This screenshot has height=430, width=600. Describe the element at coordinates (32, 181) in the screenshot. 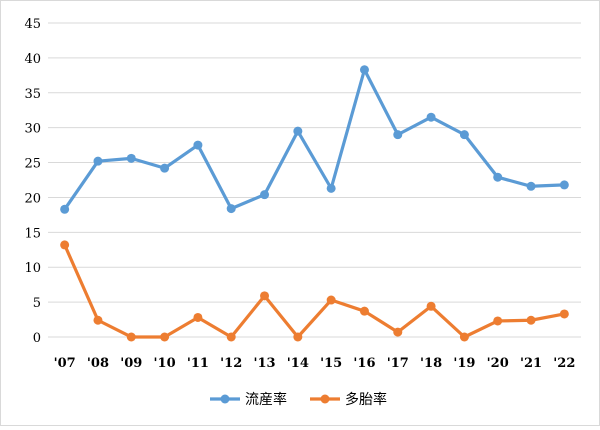

I see `y-axis-ticks: 0 5 10 15 20 25 30 35 40 45` at that location.